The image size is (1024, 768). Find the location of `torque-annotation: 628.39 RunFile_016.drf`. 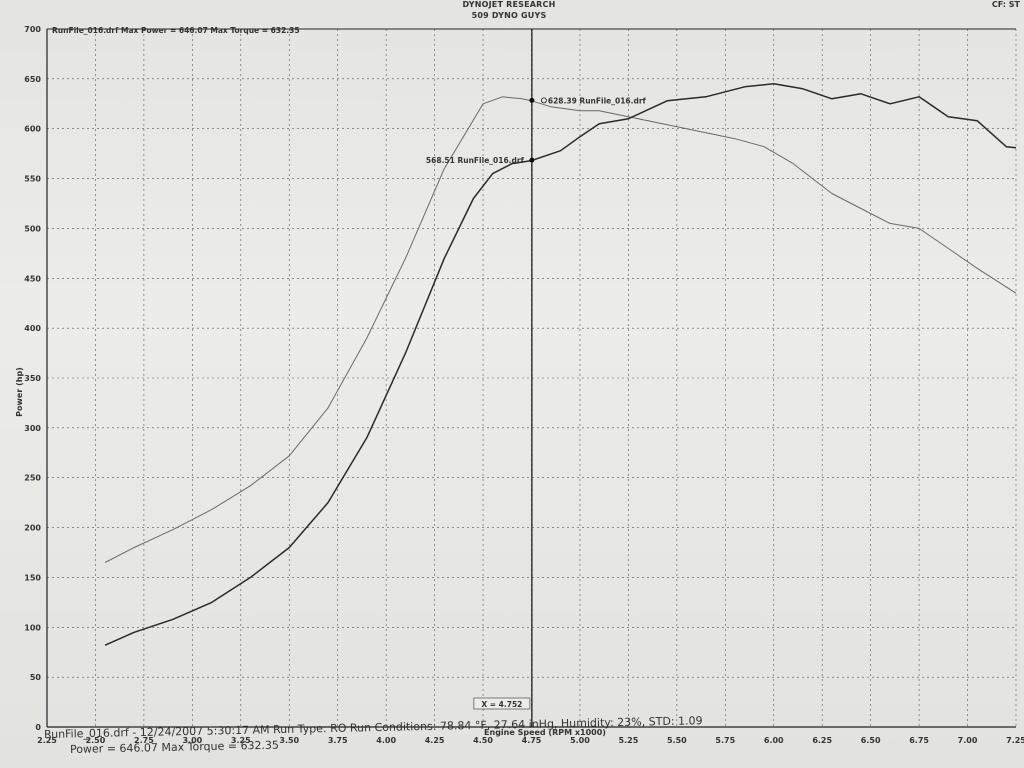

torque-annotation: 628.39 RunFile_016.drf is located at coordinates (597, 100).